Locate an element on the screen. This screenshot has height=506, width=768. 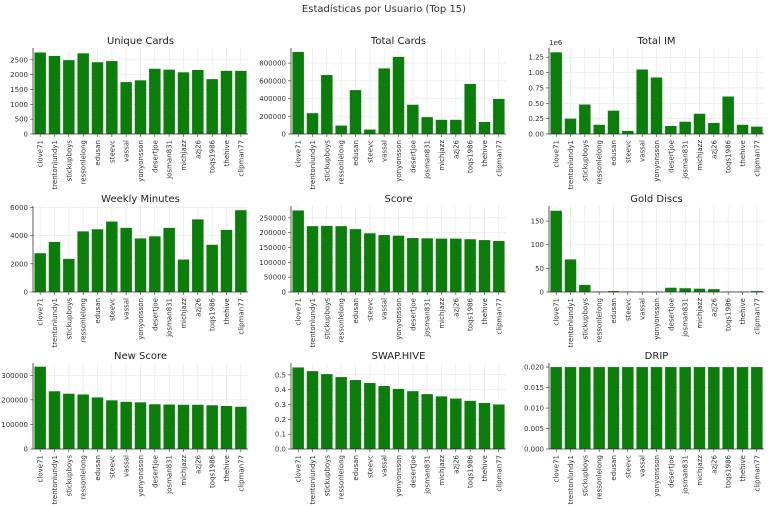
chart-title: DRIP is located at coordinates (657, 356).